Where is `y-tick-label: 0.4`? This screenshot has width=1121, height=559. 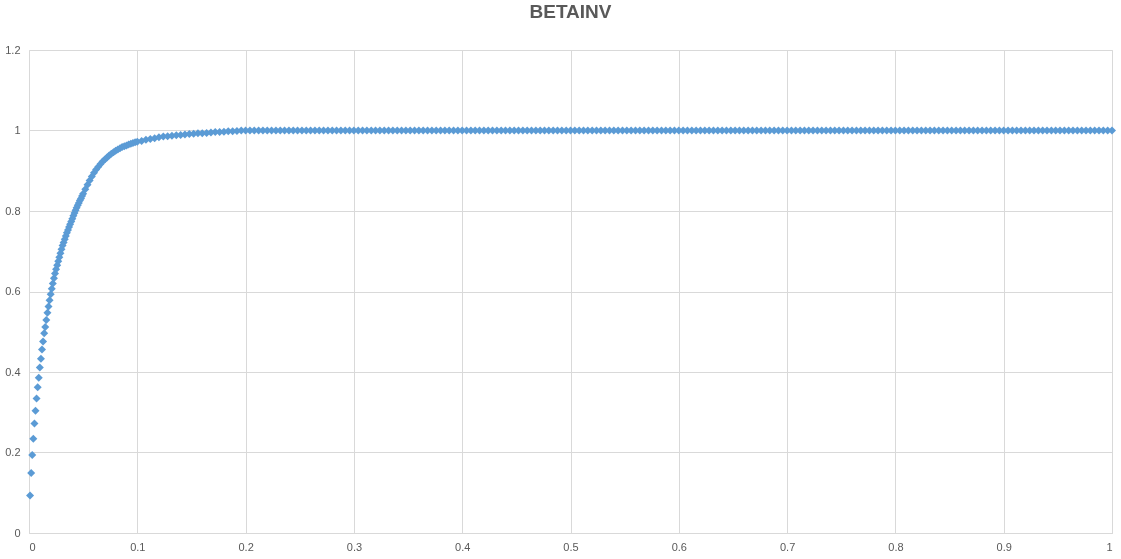
y-tick-label: 0.4 is located at coordinates (13, 371).